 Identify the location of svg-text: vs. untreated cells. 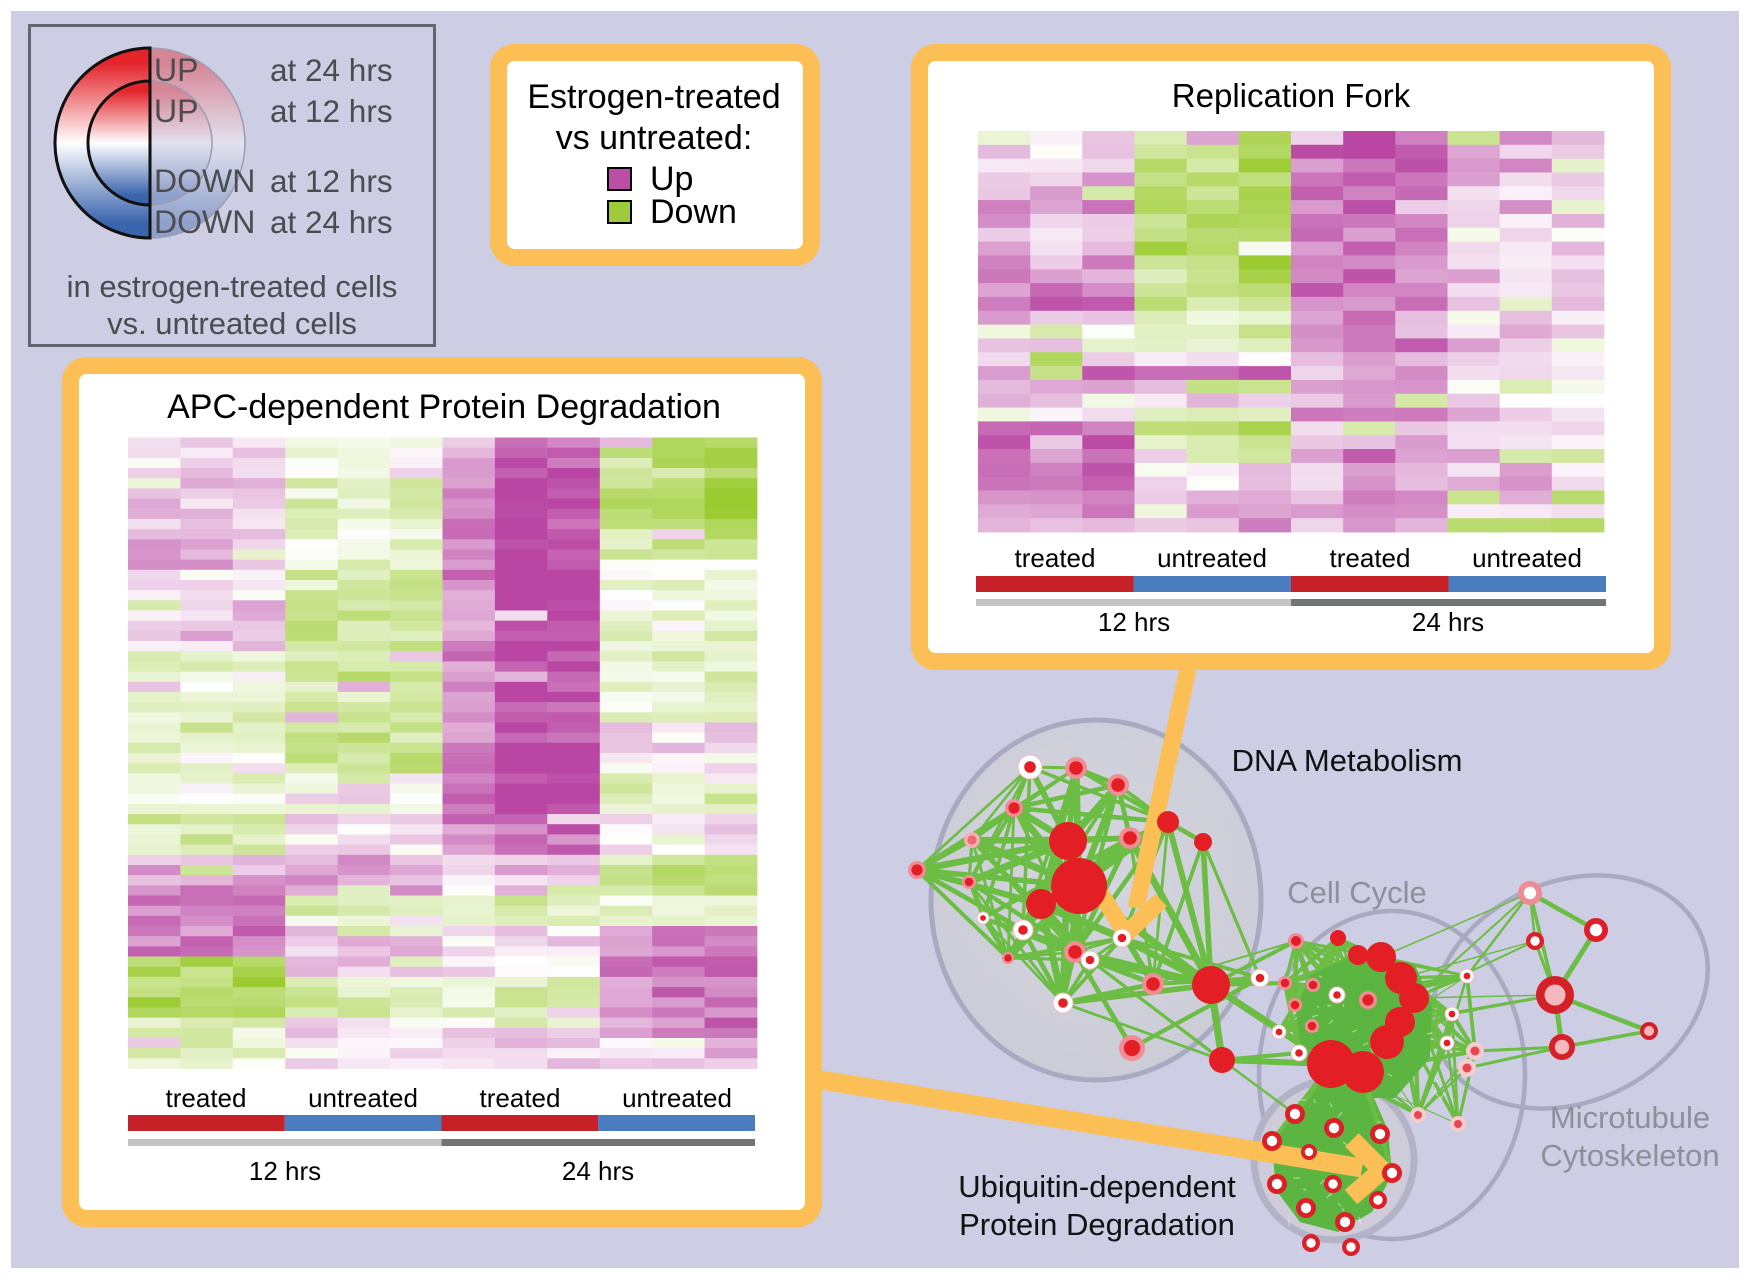
(232, 323).